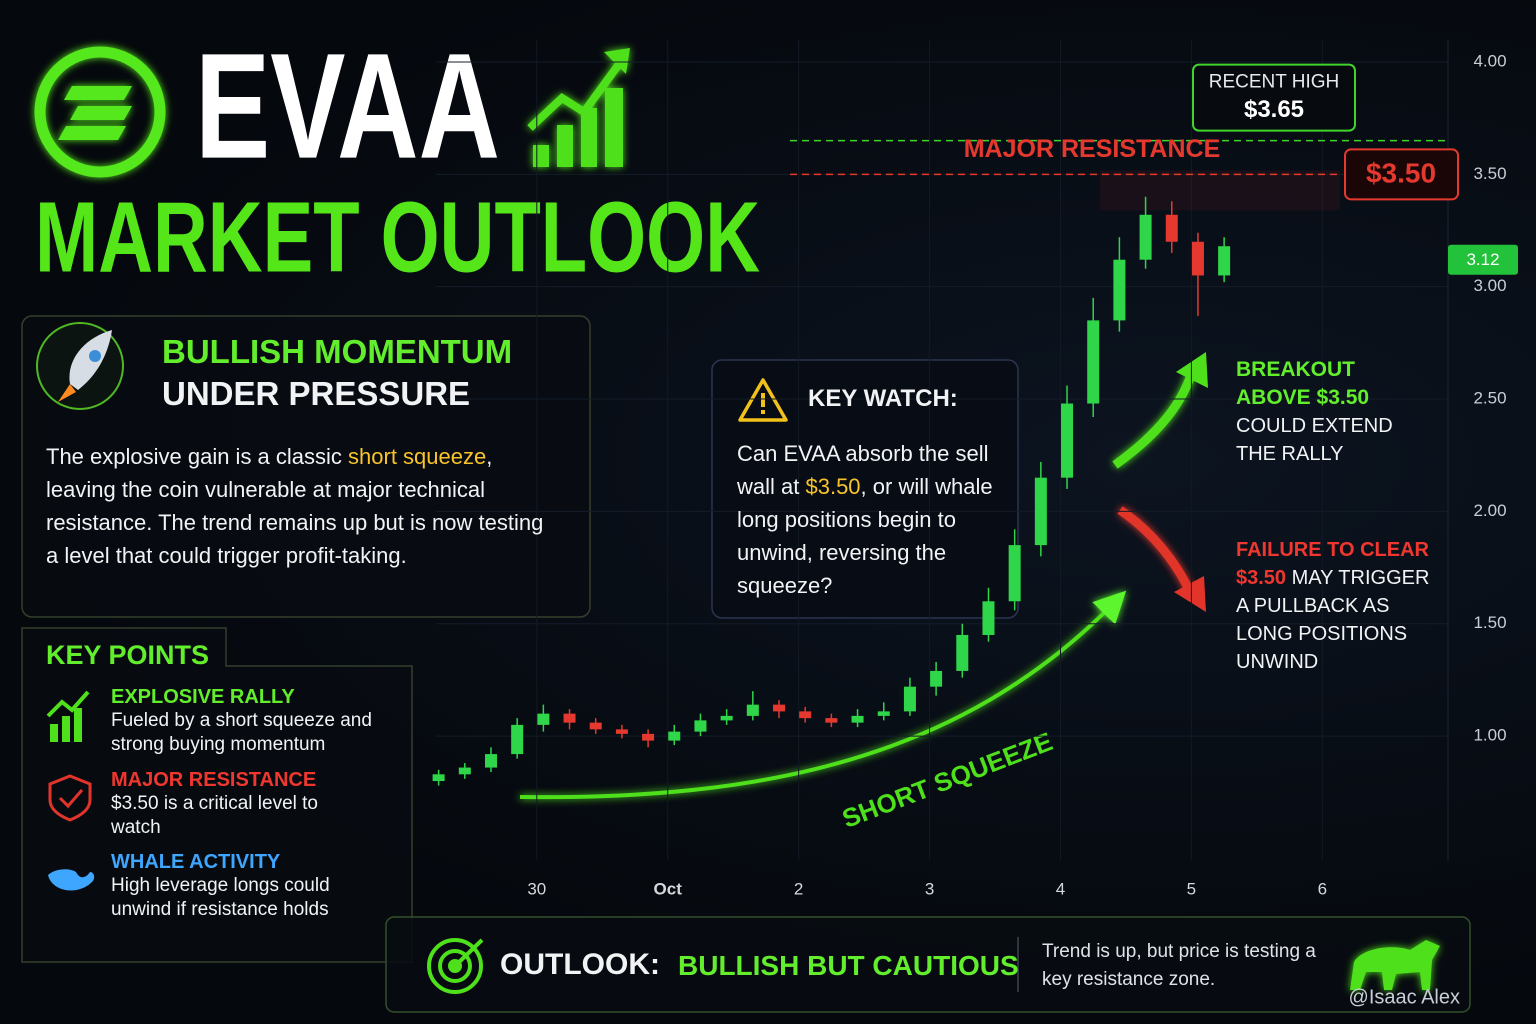  I want to click on title: EVAA, so click(347, 106).